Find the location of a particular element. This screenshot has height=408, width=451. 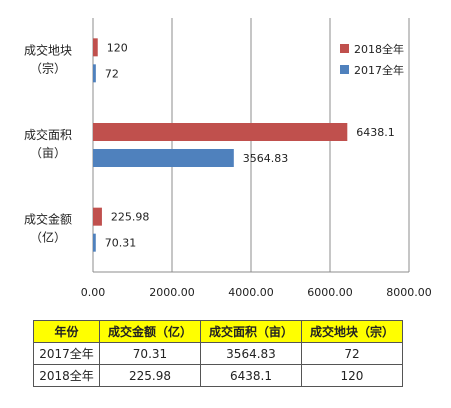

legend-label: 2018全年 is located at coordinates (379, 49).